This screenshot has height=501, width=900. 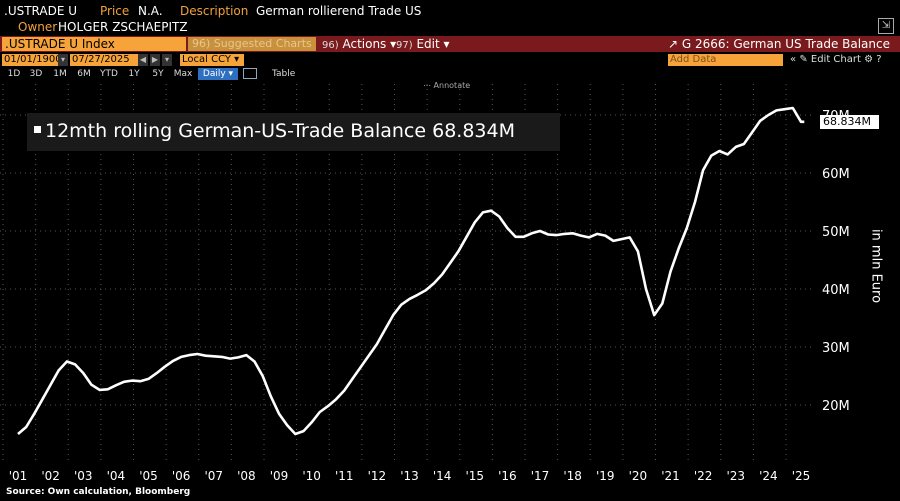 I want to click on period-1d-button: 1D, so click(x=14, y=74).